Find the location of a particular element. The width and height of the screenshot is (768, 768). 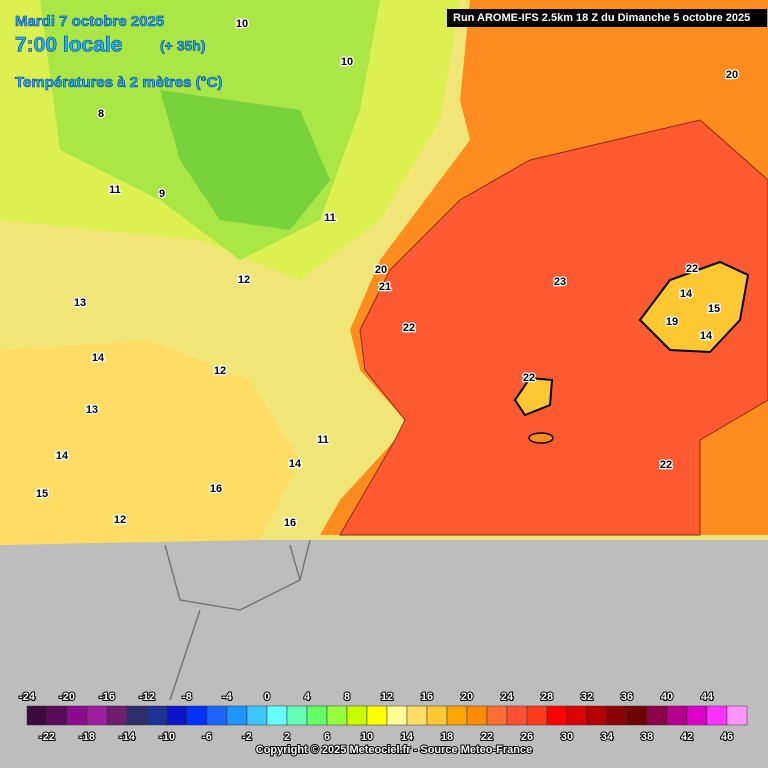

scale-top-label: 28 is located at coordinates (547, 697).